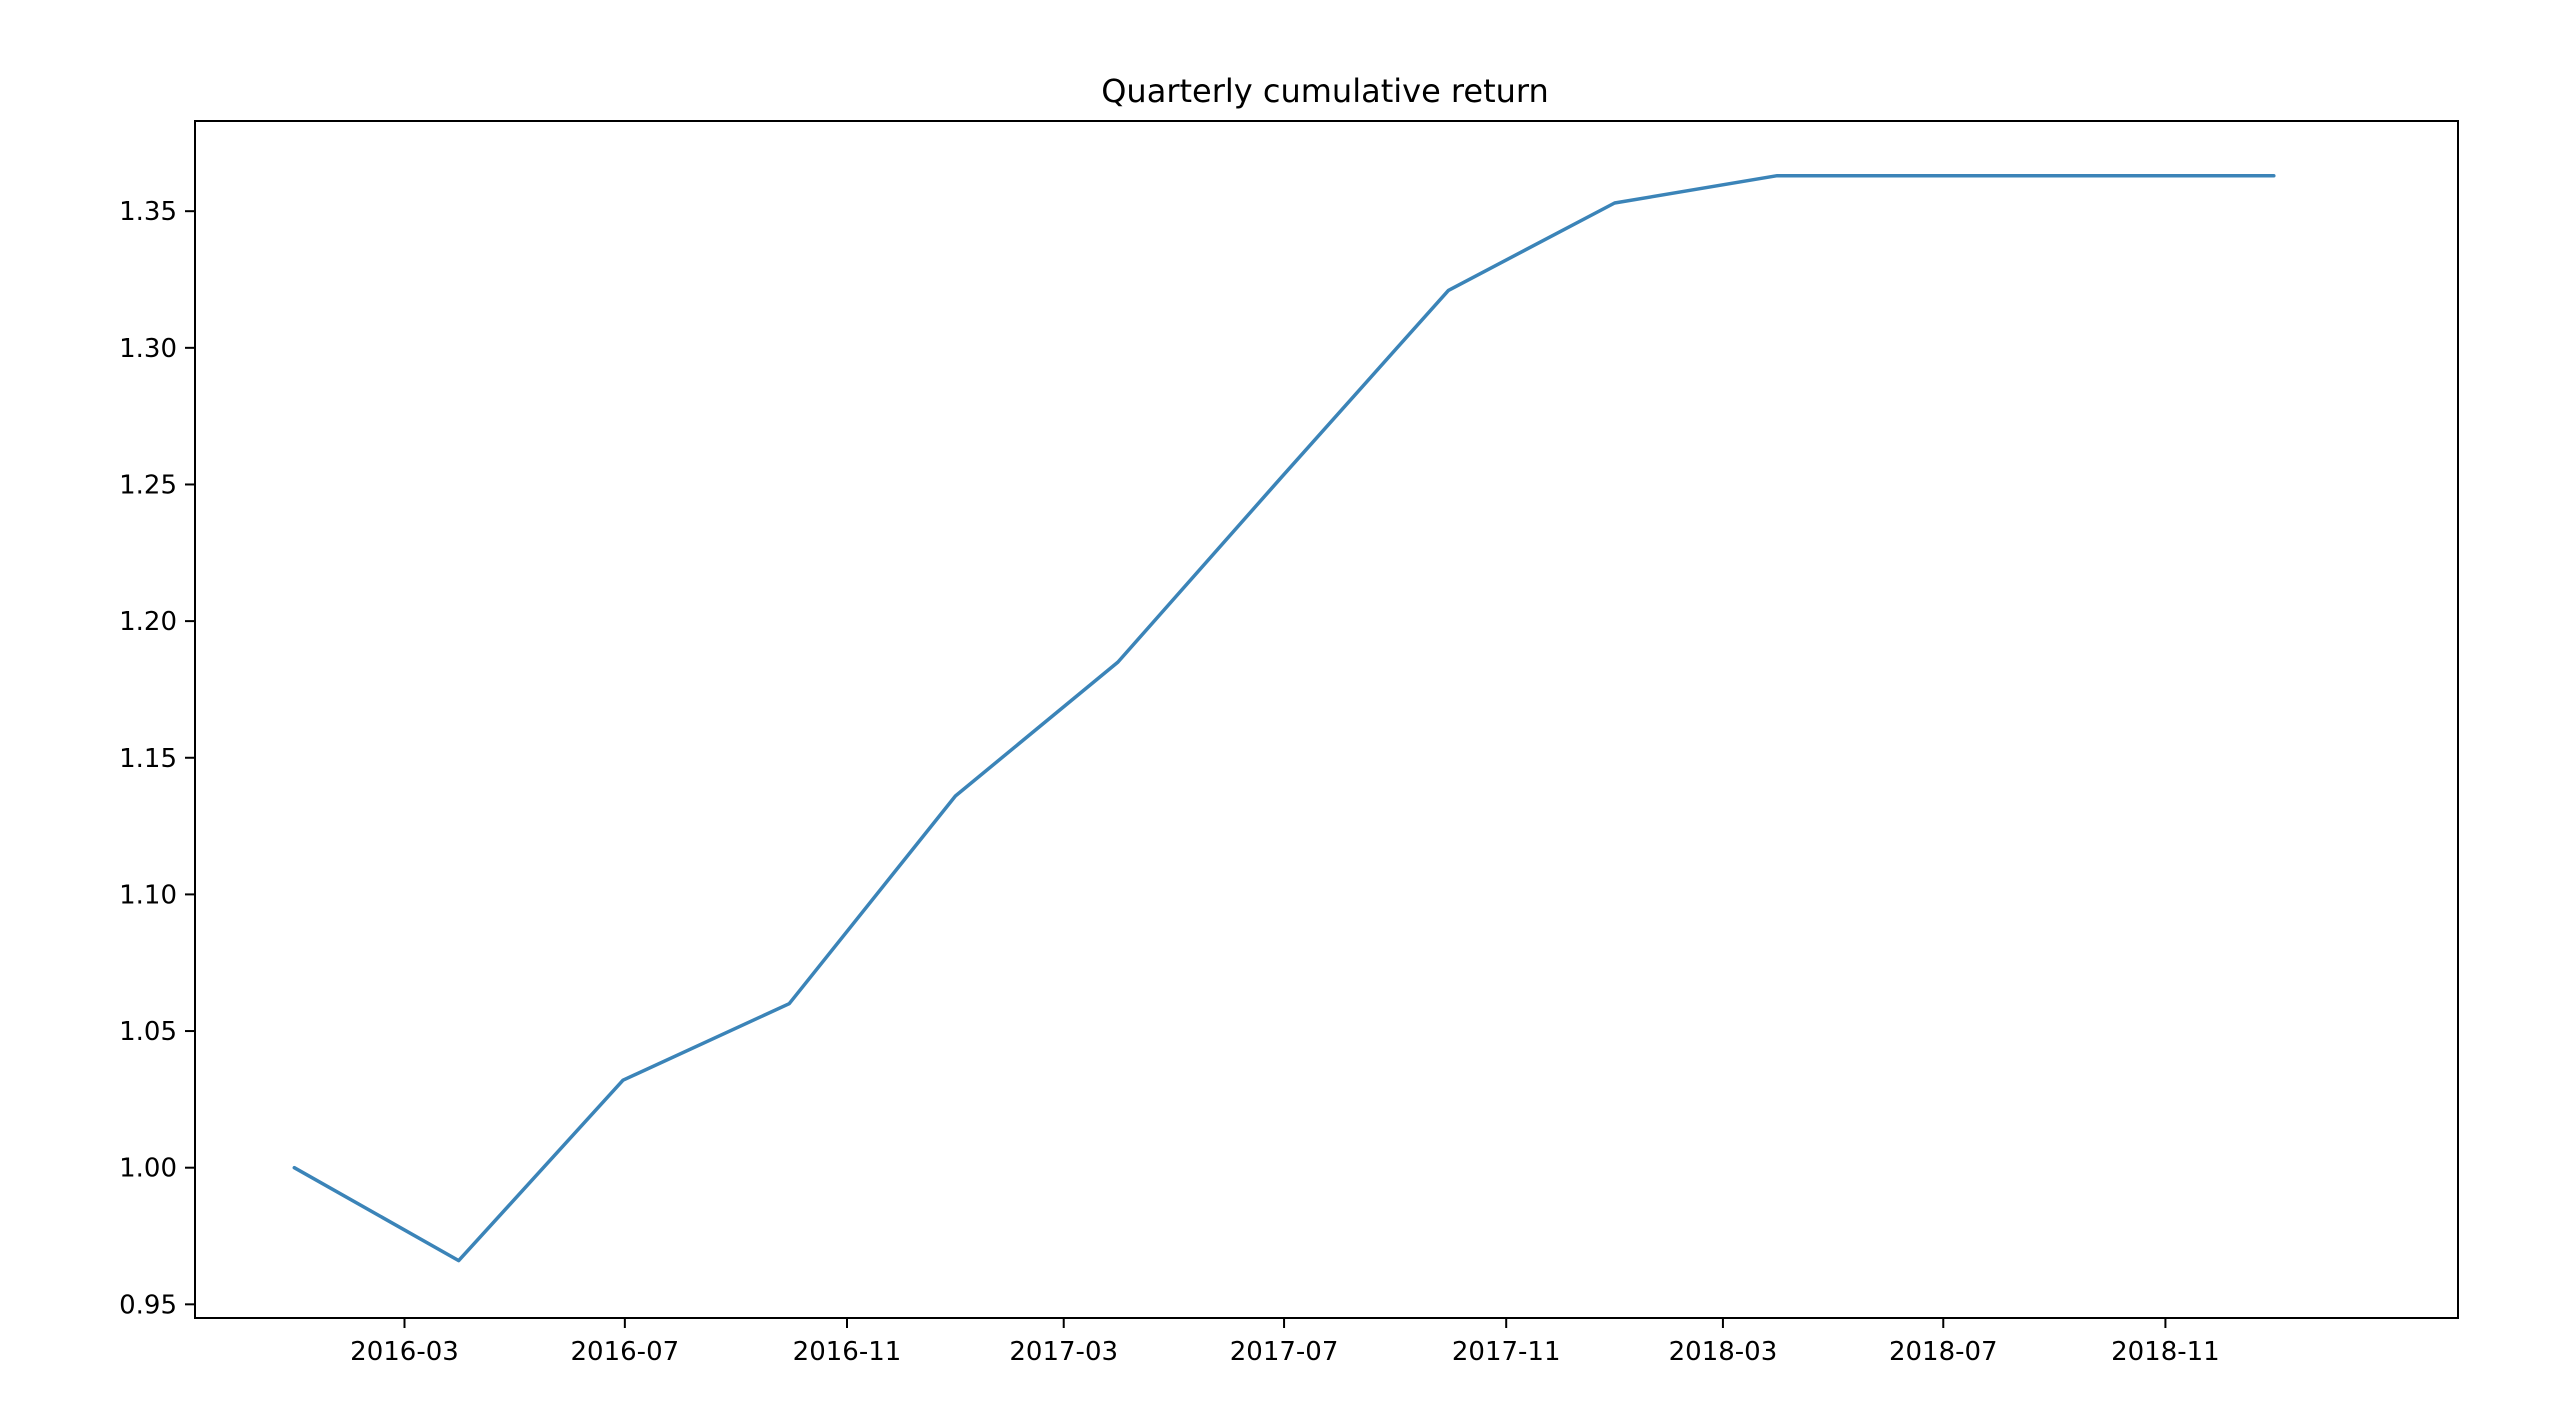 This screenshot has height=1416, width=2576. Describe the element at coordinates (847, 1352) in the screenshot. I see `x-tick-label: 2016-11` at that location.